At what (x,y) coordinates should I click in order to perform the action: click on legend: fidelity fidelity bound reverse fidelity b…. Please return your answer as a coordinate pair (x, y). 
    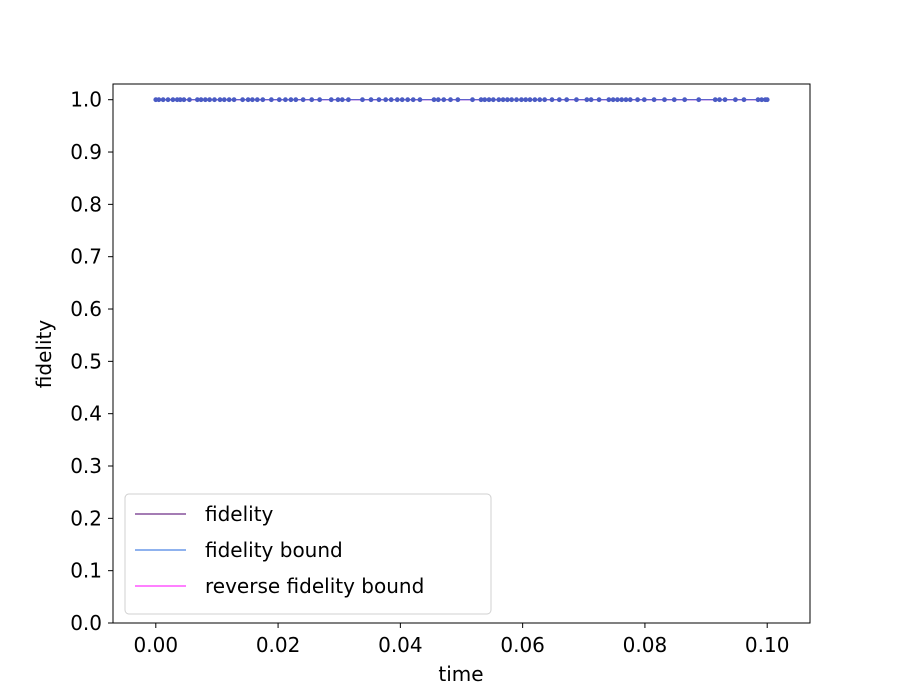
    Looking at the image, I should click on (308, 554).